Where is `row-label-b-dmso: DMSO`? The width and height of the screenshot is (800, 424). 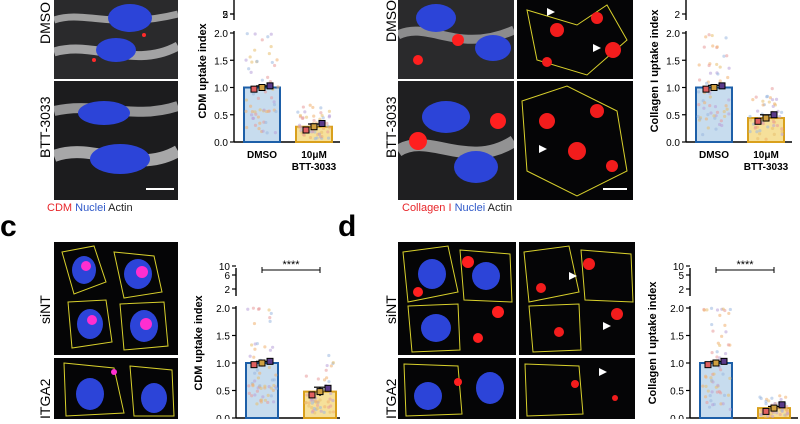
row-label-b-dmso: DMSO is located at coordinates (391, 21).